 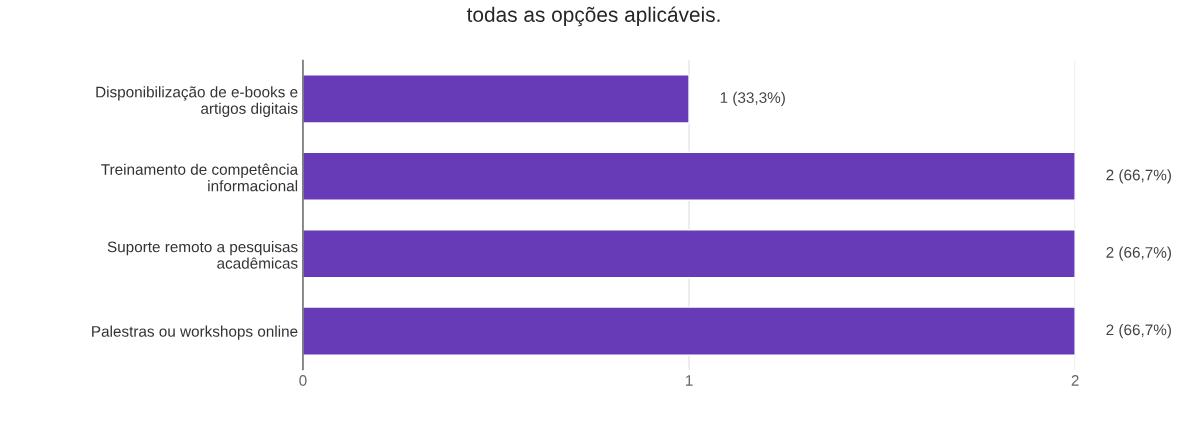 I want to click on y-tick-label: Disponibilização de e-books e artigos digitais, so click(x=197, y=101).